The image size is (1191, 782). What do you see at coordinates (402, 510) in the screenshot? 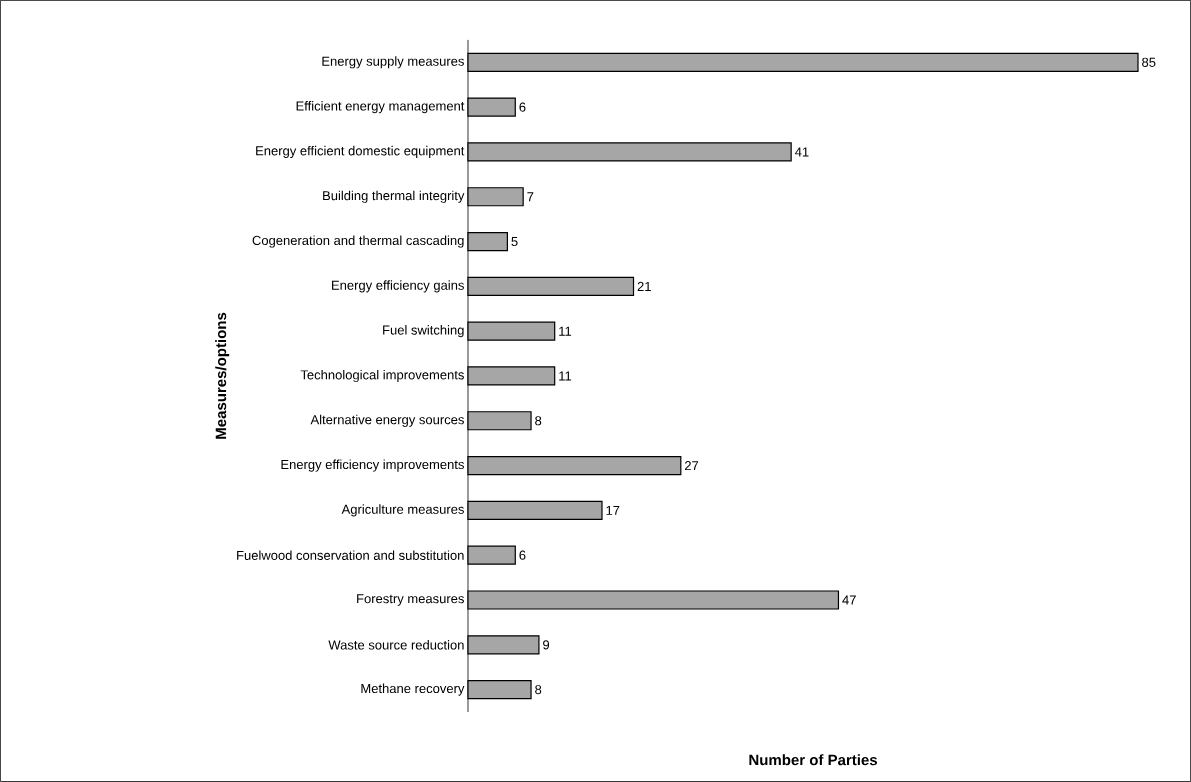
I see `y-tick-label: Agriculture measures` at bounding box center [402, 510].